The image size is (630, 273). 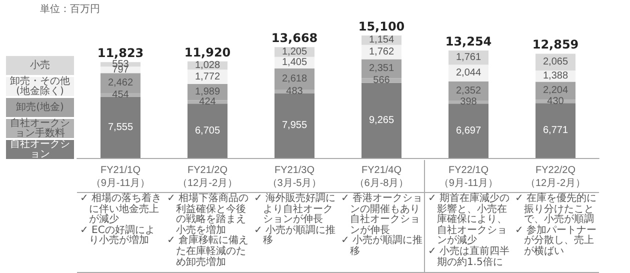 What do you see at coordinates (555, 76) in the screenshot?
I see `data-label: 1,388` at bounding box center [555, 76].